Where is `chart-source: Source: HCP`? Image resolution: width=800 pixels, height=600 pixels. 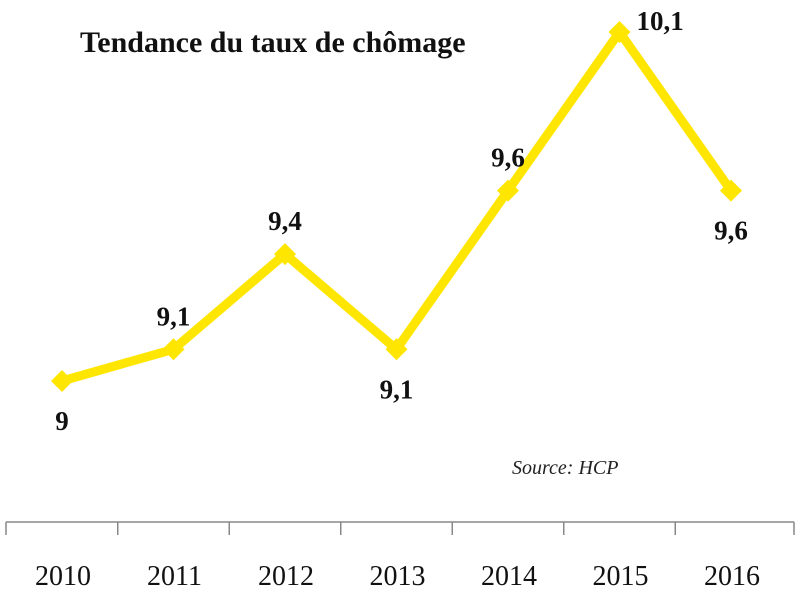 chart-source: Source: HCP is located at coordinates (565, 468).